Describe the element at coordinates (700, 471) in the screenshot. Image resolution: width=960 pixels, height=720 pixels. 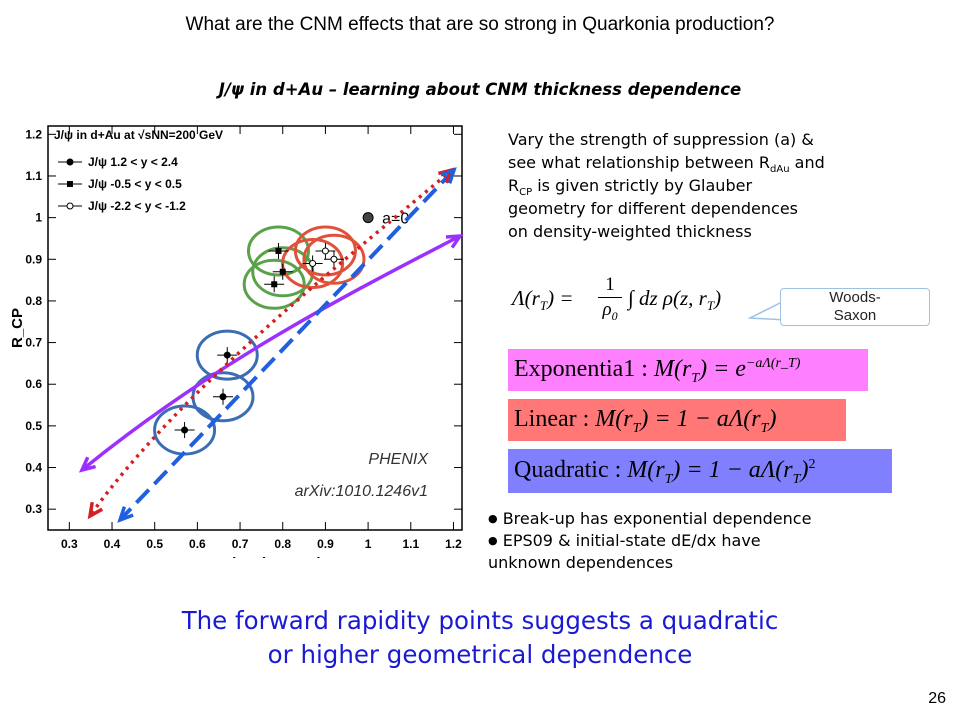
I see `quadratic-formula: Quadratic : M(rT) = 1 − aΛ(rT)2` at that location.